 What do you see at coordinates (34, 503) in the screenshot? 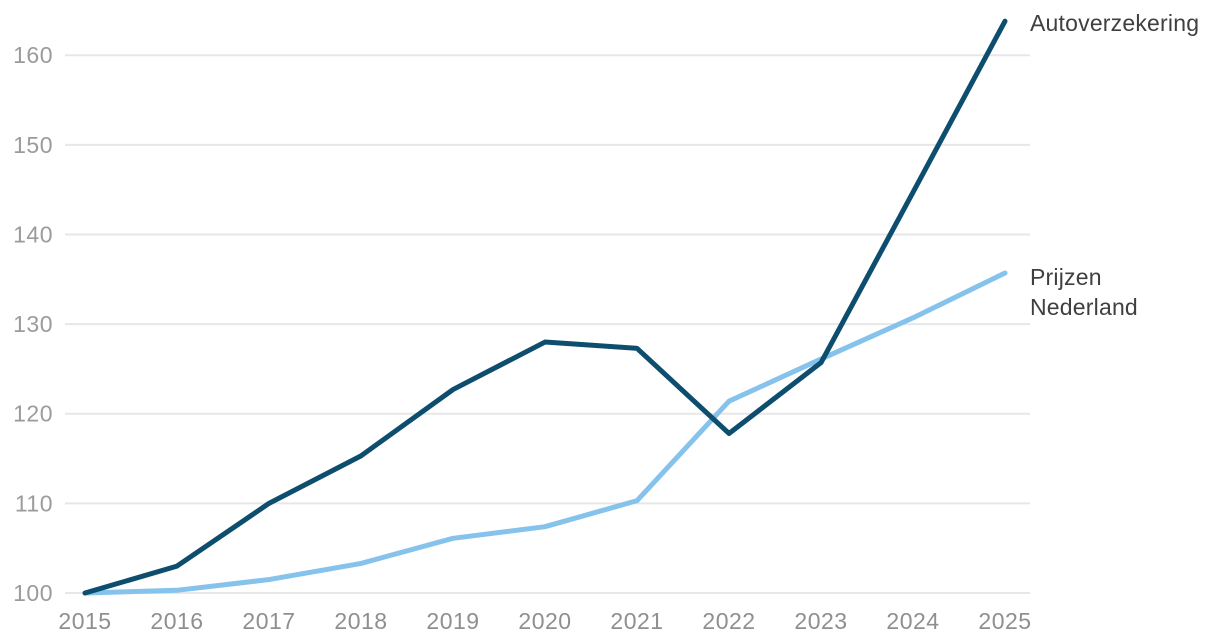
I see `y-tick-label: 110` at bounding box center [34, 503].